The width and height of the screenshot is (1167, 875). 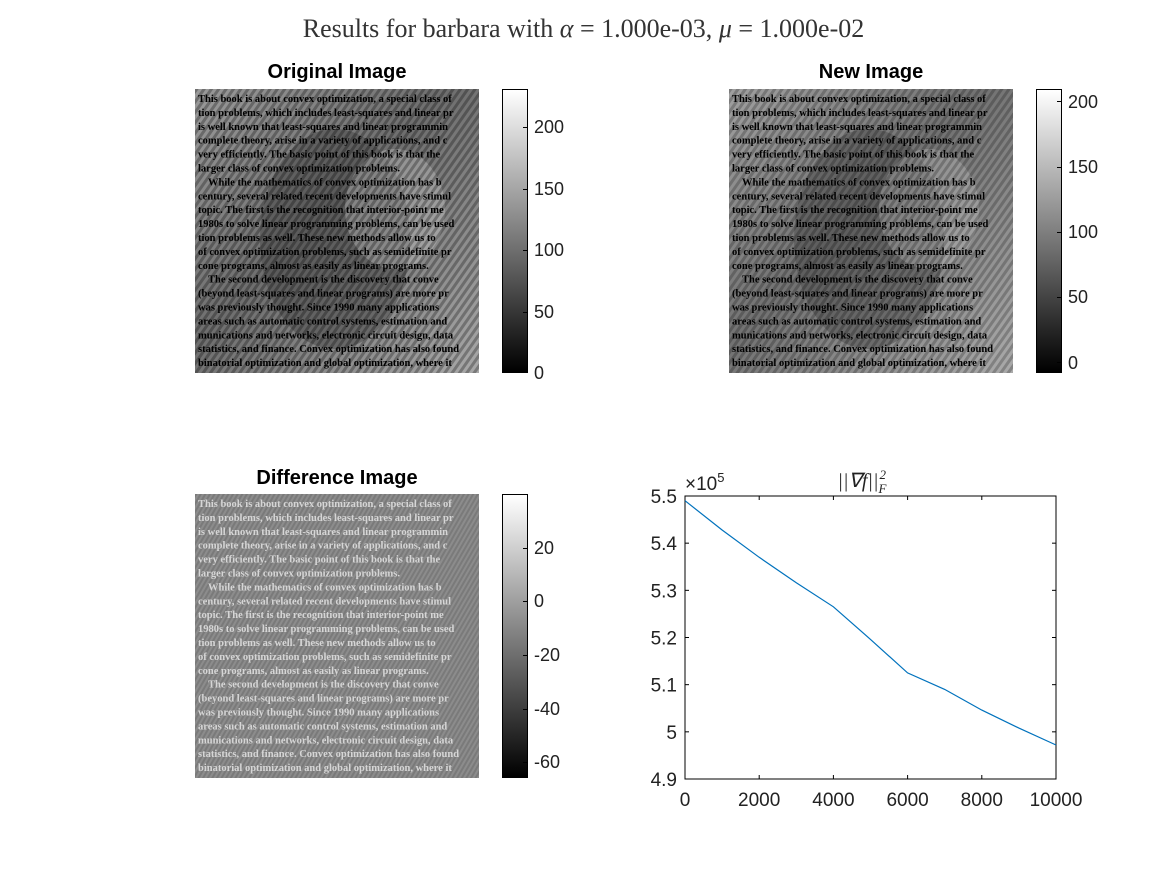 What do you see at coordinates (664, 686) in the screenshot?
I see `y-tick-label: 5.1` at bounding box center [664, 686].